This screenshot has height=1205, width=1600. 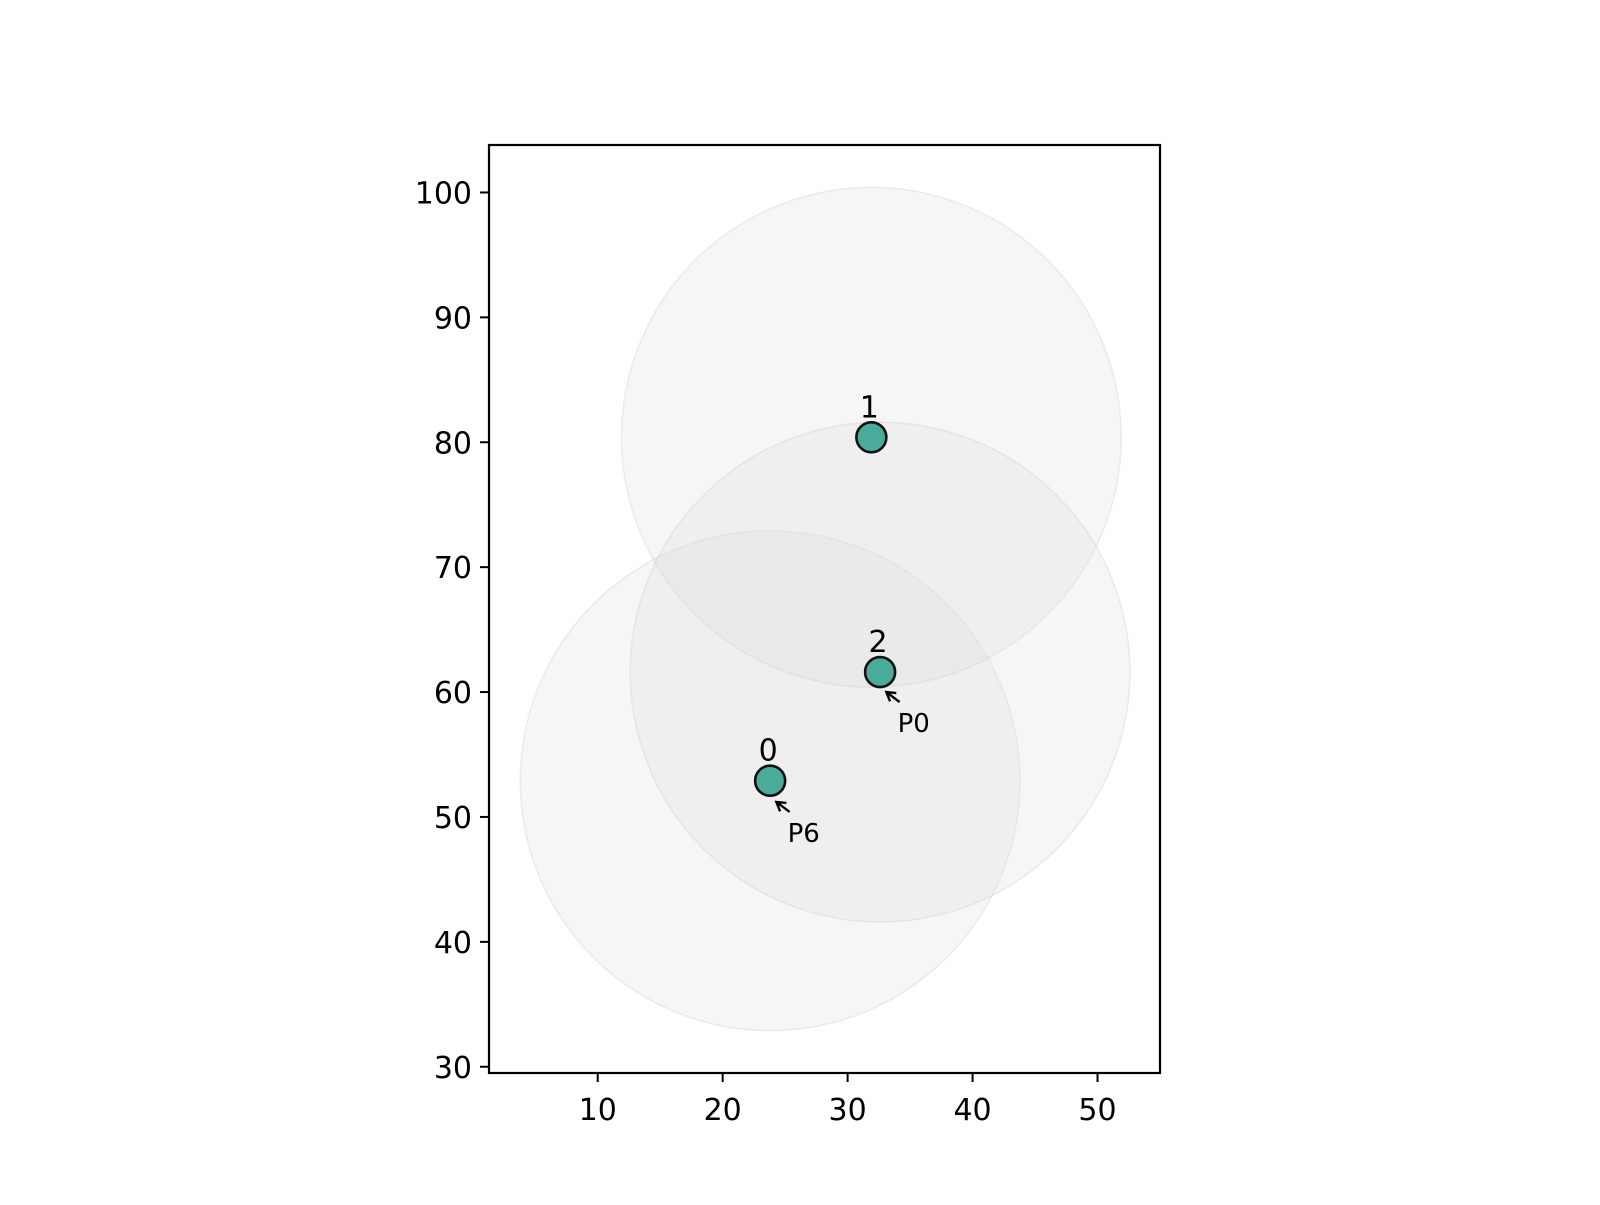 I want to click on x-tick-label: 10, so click(x=598, y=1110).